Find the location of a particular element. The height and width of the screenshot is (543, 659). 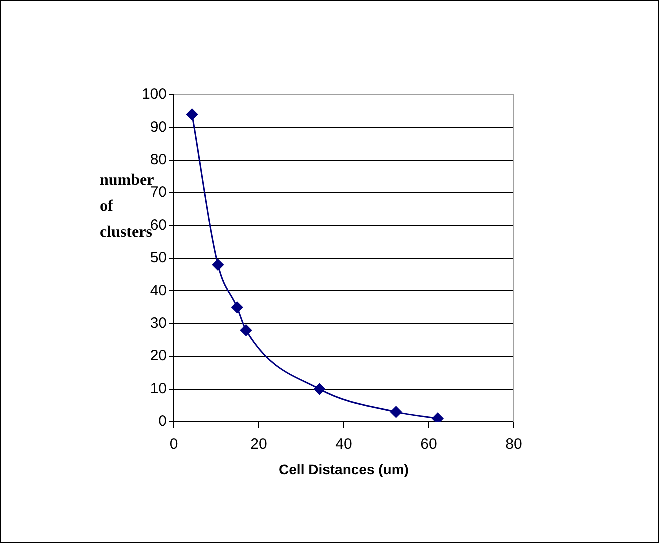

x-tick-label: 0 is located at coordinates (174, 445).